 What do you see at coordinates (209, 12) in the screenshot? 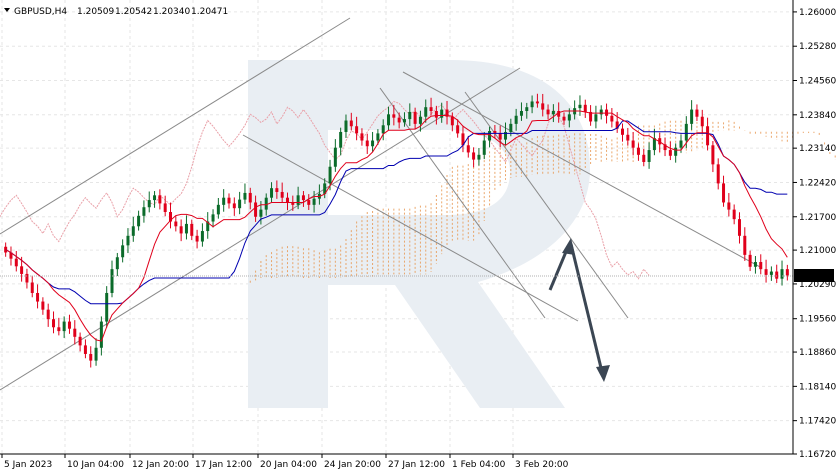
I see `header-close: 1.20471` at bounding box center [209, 12].